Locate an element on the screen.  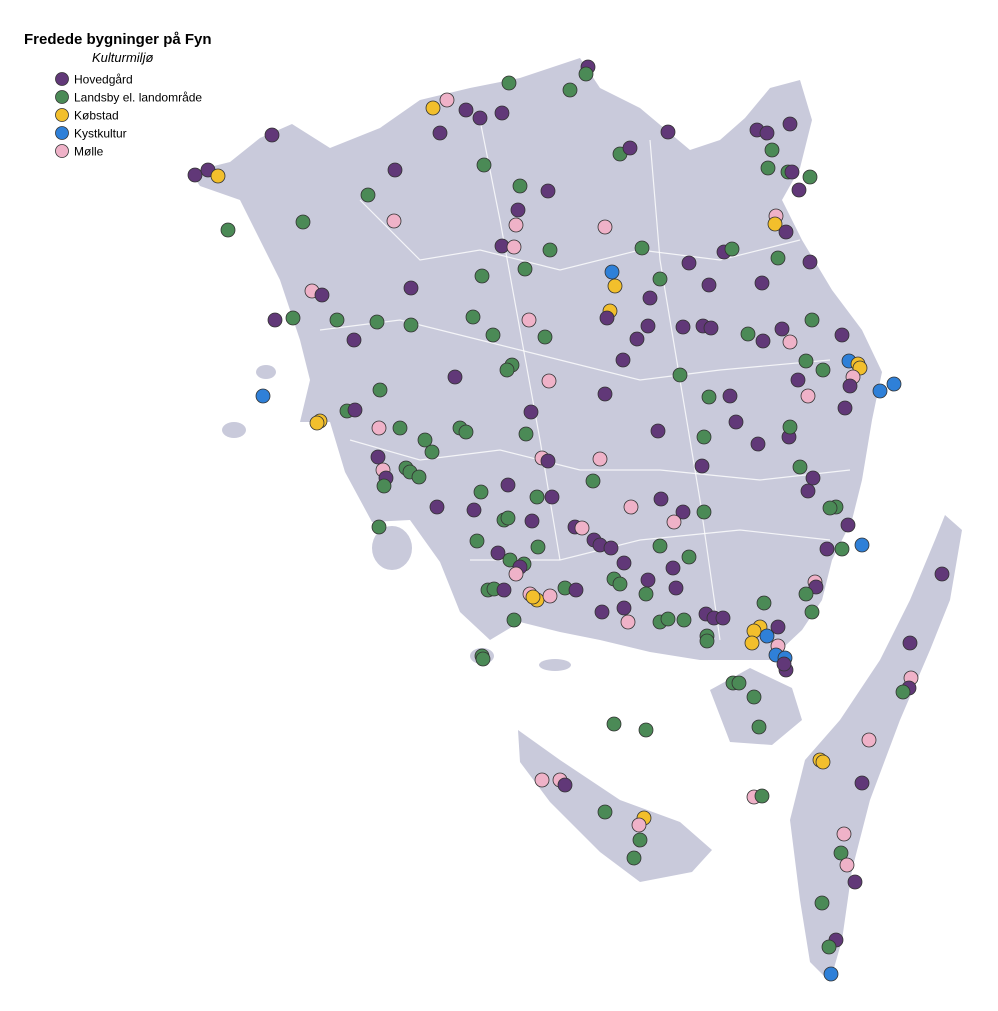
aeroe is located at coordinates (615, 806).